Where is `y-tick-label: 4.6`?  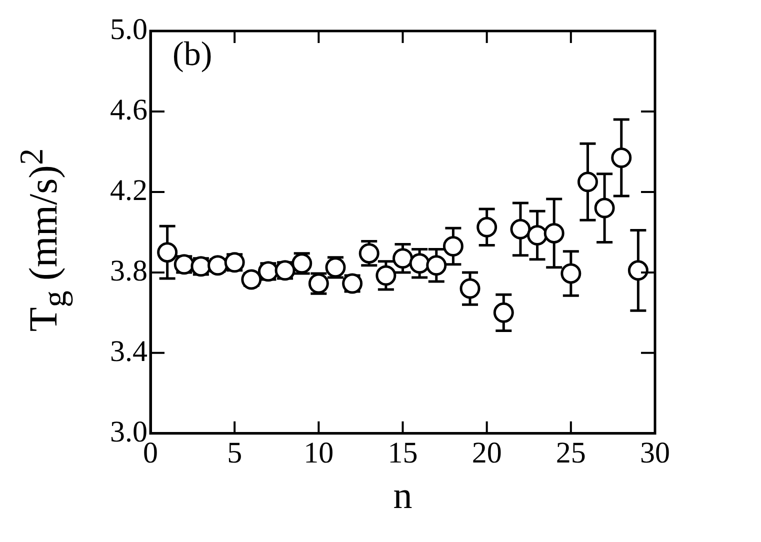
y-tick-label: 4.6 is located at coordinates (129, 109).